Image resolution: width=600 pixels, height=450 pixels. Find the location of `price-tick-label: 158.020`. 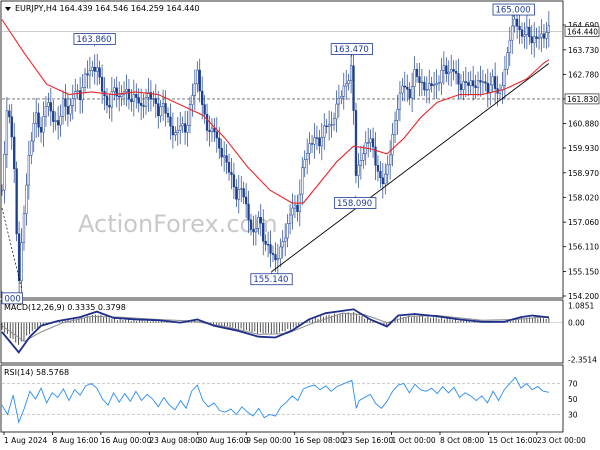

price-tick-label: 158.020 is located at coordinates (583, 197).